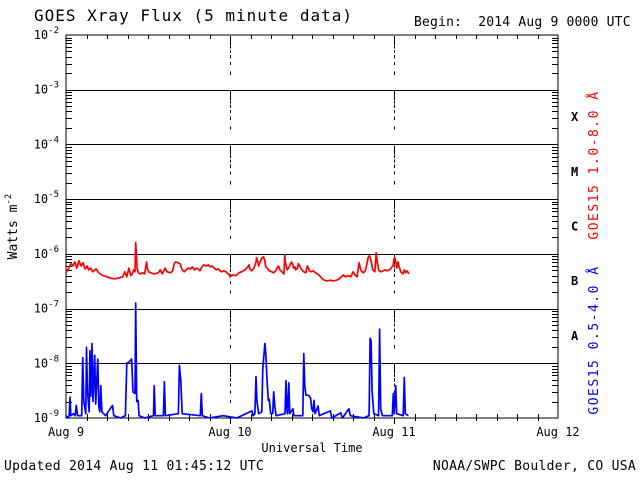  Describe the element at coordinates (574, 172) in the screenshot. I see `svg-text: M` at that location.